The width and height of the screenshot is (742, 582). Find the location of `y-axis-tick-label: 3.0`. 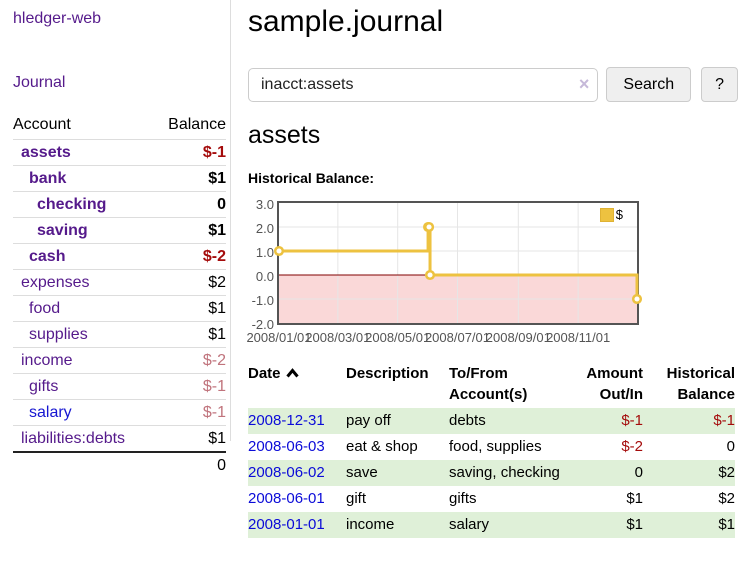

y-axis-tick-label: 3.0 is located at coordinates (264, 204).